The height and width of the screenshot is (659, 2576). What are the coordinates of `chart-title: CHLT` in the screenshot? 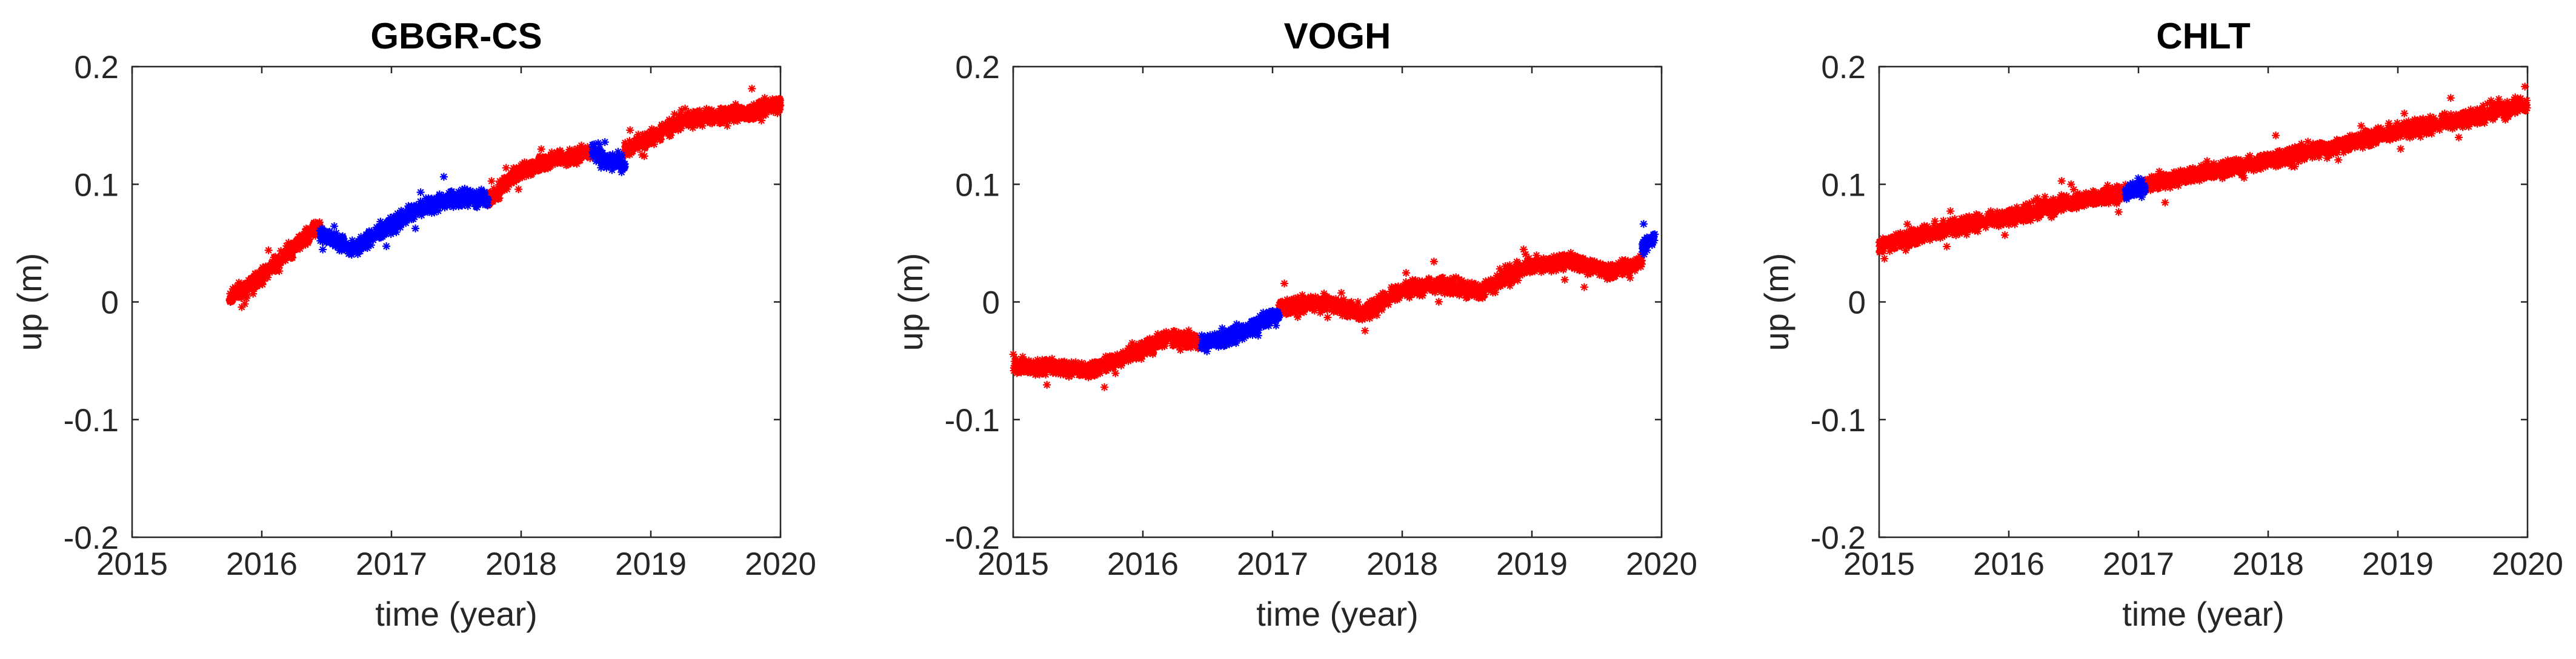 It's located at (2203, 36).